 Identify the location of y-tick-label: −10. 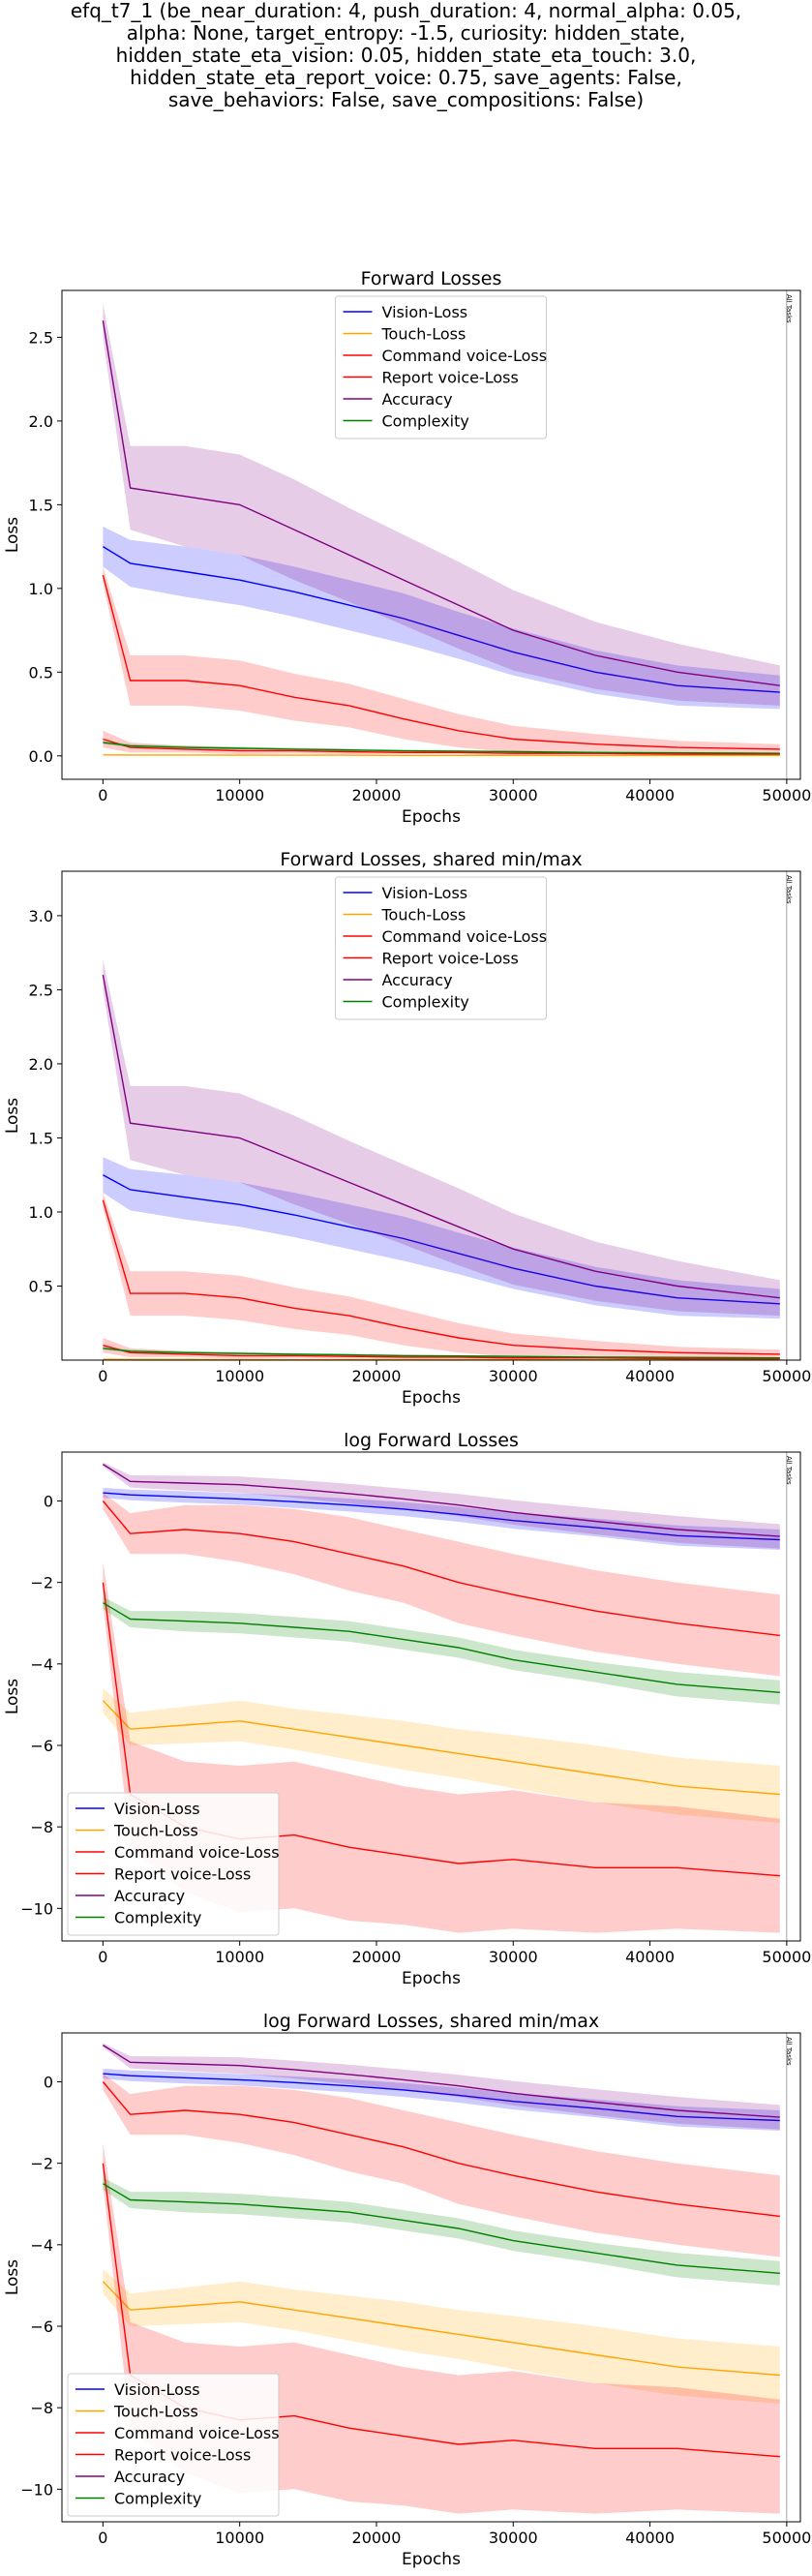
(36, 2489).